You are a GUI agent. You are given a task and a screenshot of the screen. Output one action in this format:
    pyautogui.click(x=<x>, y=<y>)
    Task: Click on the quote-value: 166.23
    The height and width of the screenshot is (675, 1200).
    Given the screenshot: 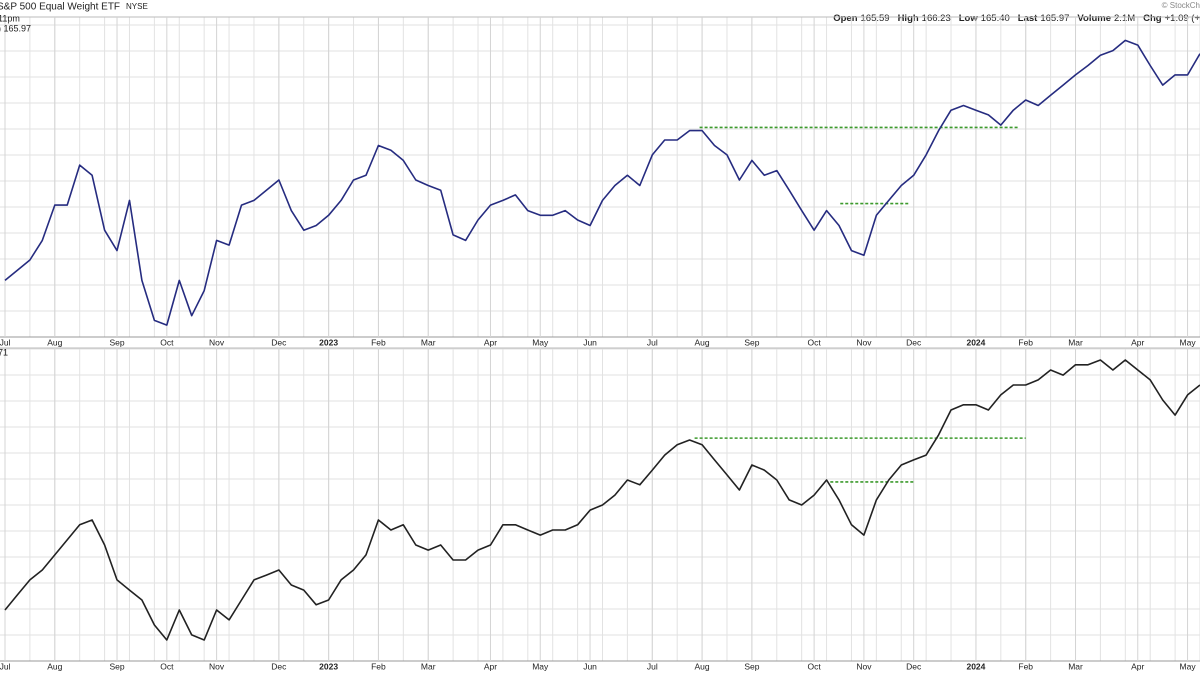 What is the action you would take?
    pyautogui.click(x=936, y=18)
    